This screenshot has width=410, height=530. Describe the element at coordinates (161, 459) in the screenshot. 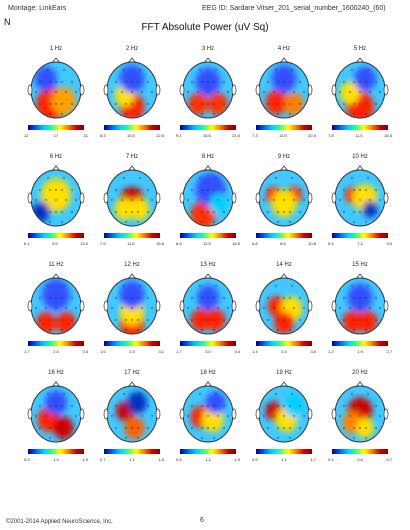

I see `scale-tick-label: 1.5` at that location.